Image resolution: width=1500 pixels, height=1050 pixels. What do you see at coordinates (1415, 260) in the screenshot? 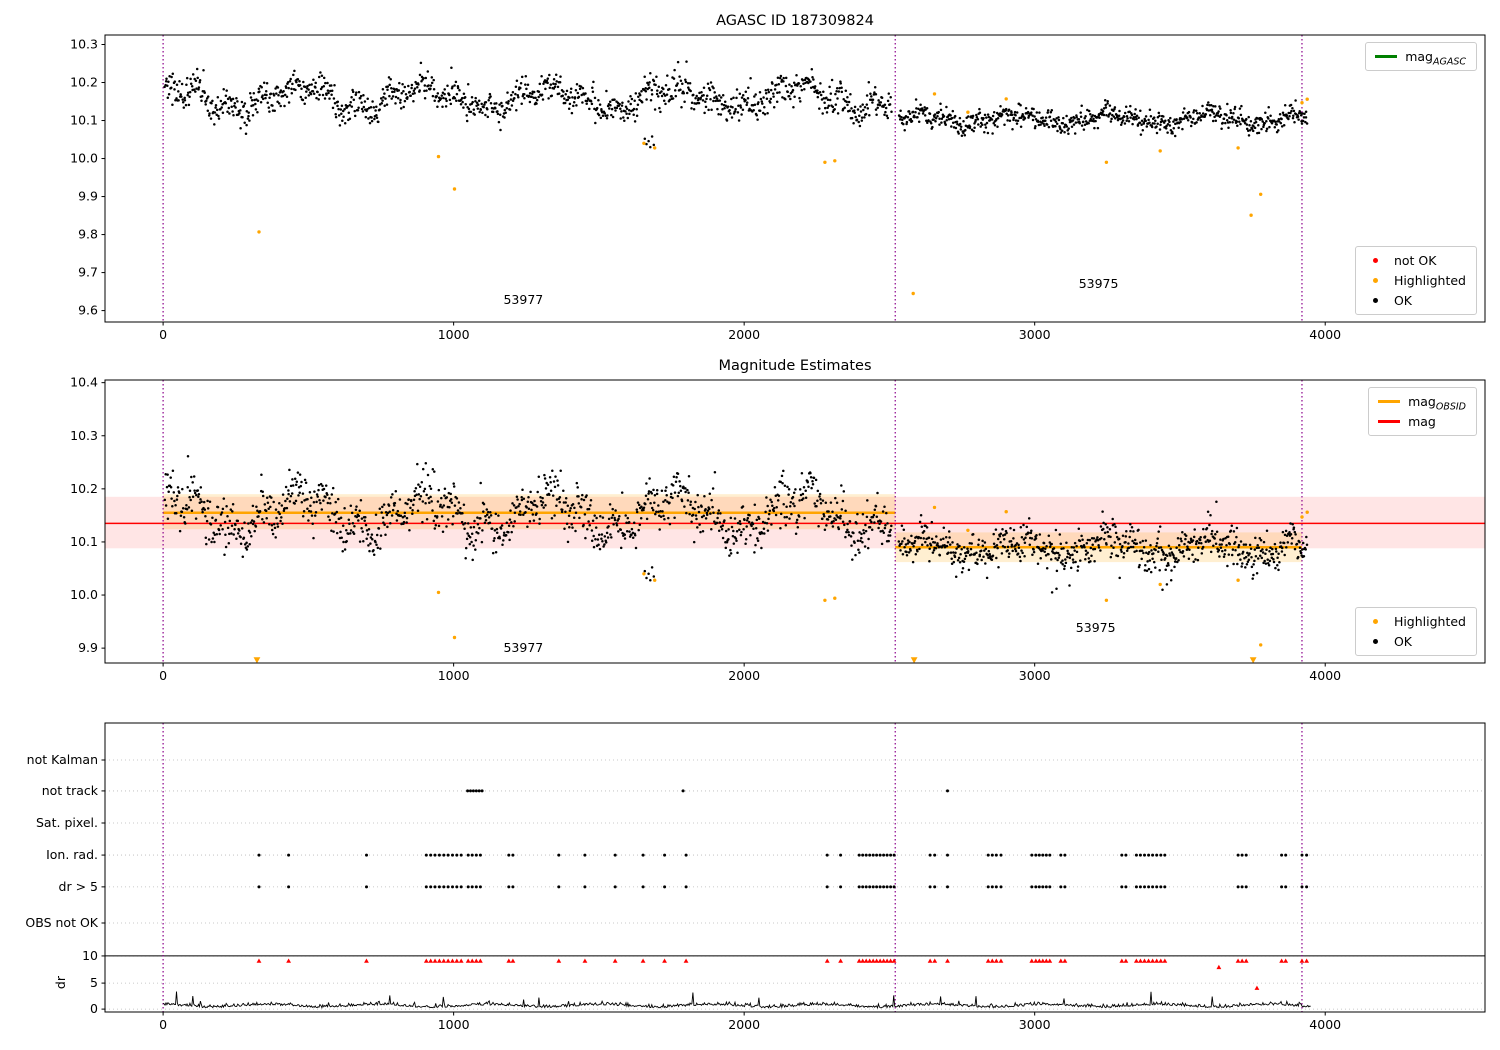
I see `agasc-legend-bottom-right-item: not OK` at bounding box center [1415, 260].